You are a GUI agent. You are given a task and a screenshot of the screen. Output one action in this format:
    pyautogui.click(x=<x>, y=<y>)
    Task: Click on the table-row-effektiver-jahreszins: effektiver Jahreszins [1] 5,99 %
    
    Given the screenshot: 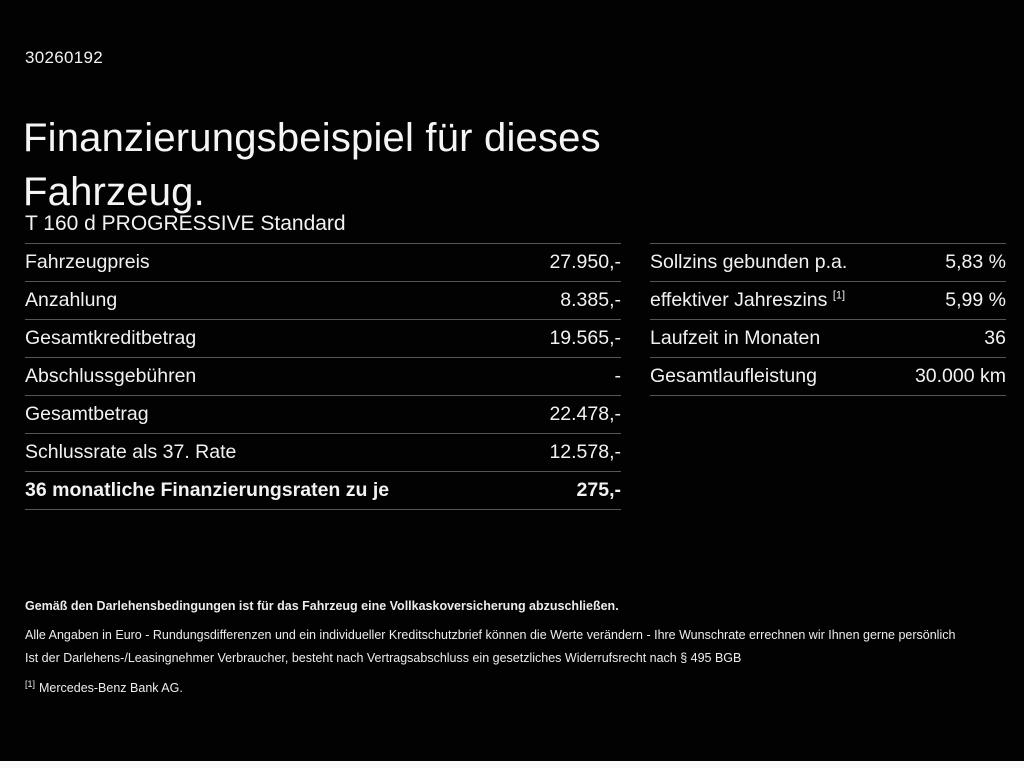 What is the action you would take?
    pyautogui.click(x=828, y=301)
    